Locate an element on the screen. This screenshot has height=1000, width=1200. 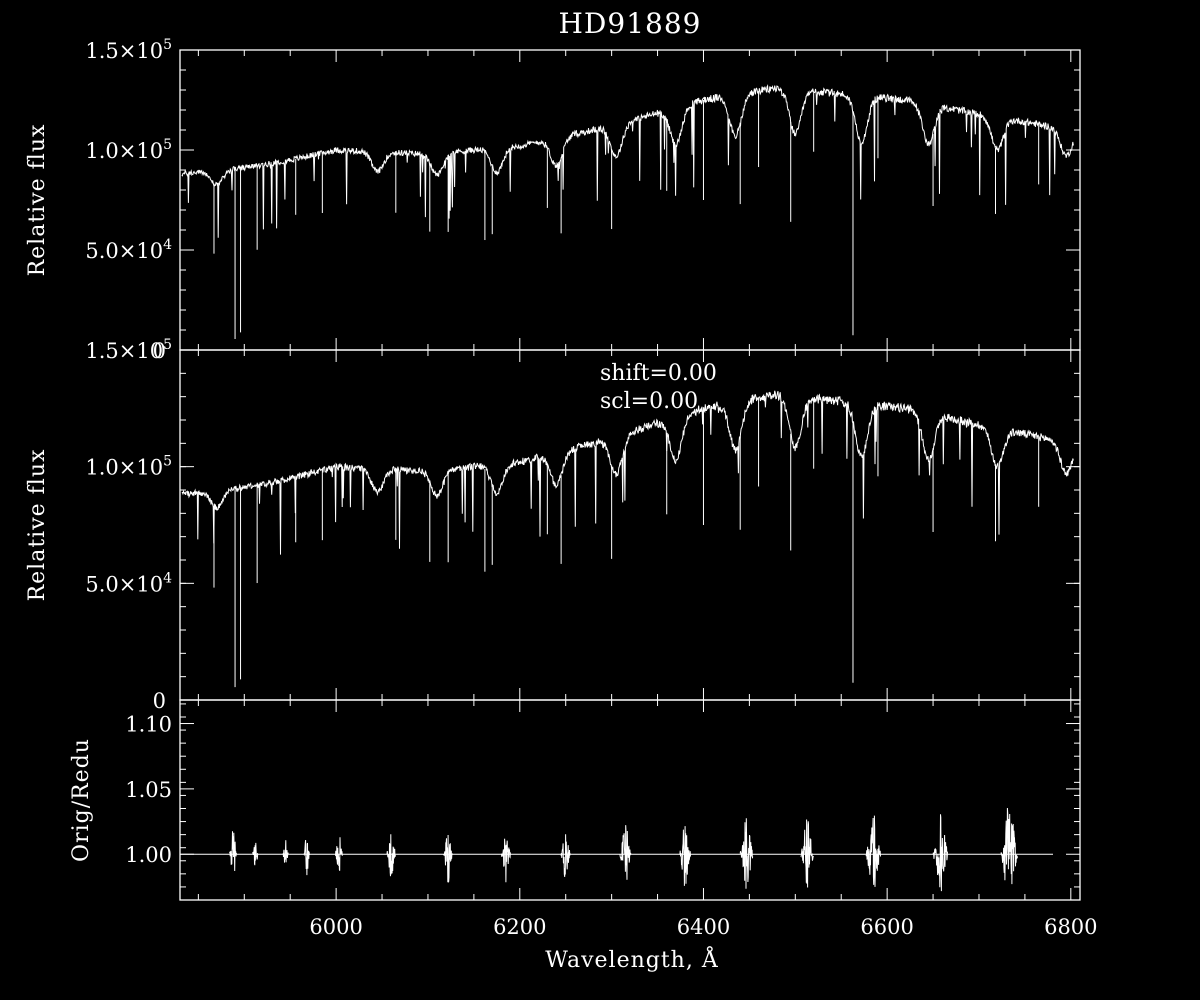
x-tick-label: 6400 is located at coordinates (703, 927).